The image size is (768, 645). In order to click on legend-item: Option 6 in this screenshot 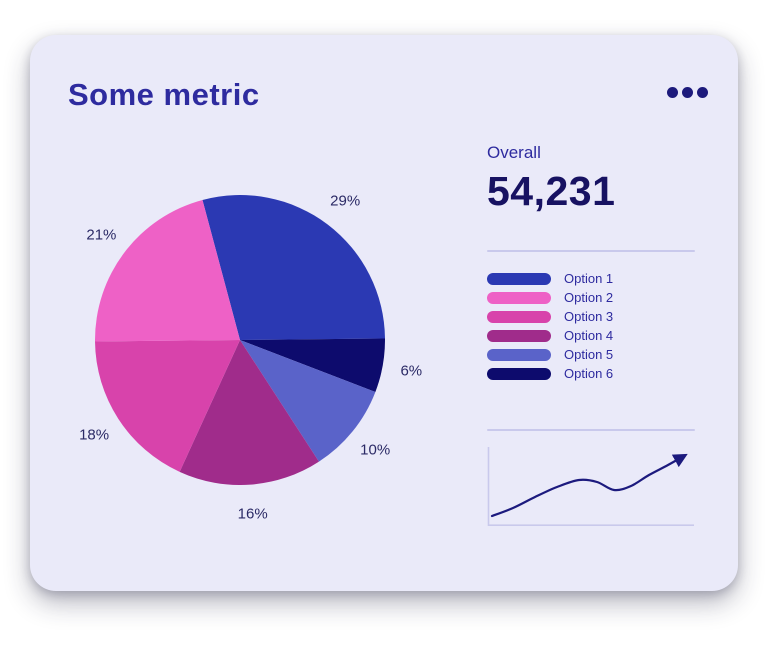, I will do `click(591, 373)`.